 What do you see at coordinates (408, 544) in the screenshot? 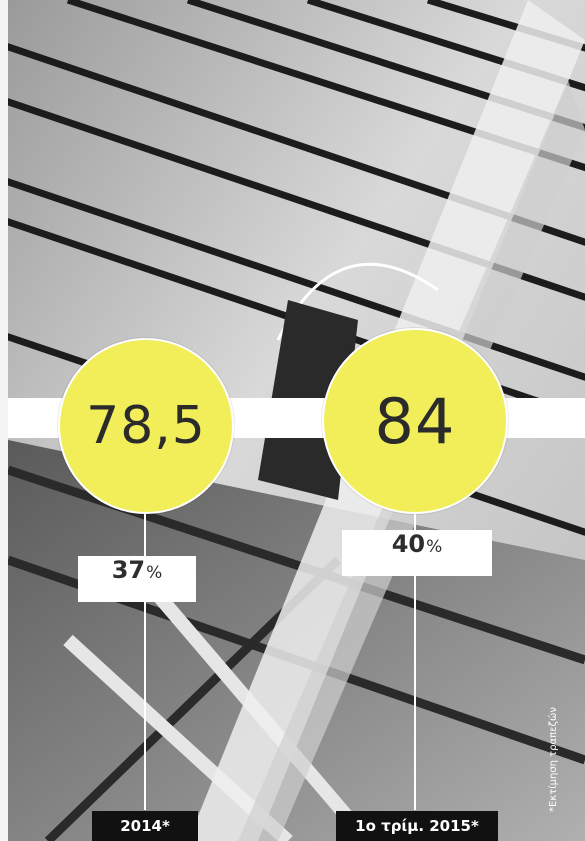
I see `percent-value-2015: 40` at bounding box center [408, 544].